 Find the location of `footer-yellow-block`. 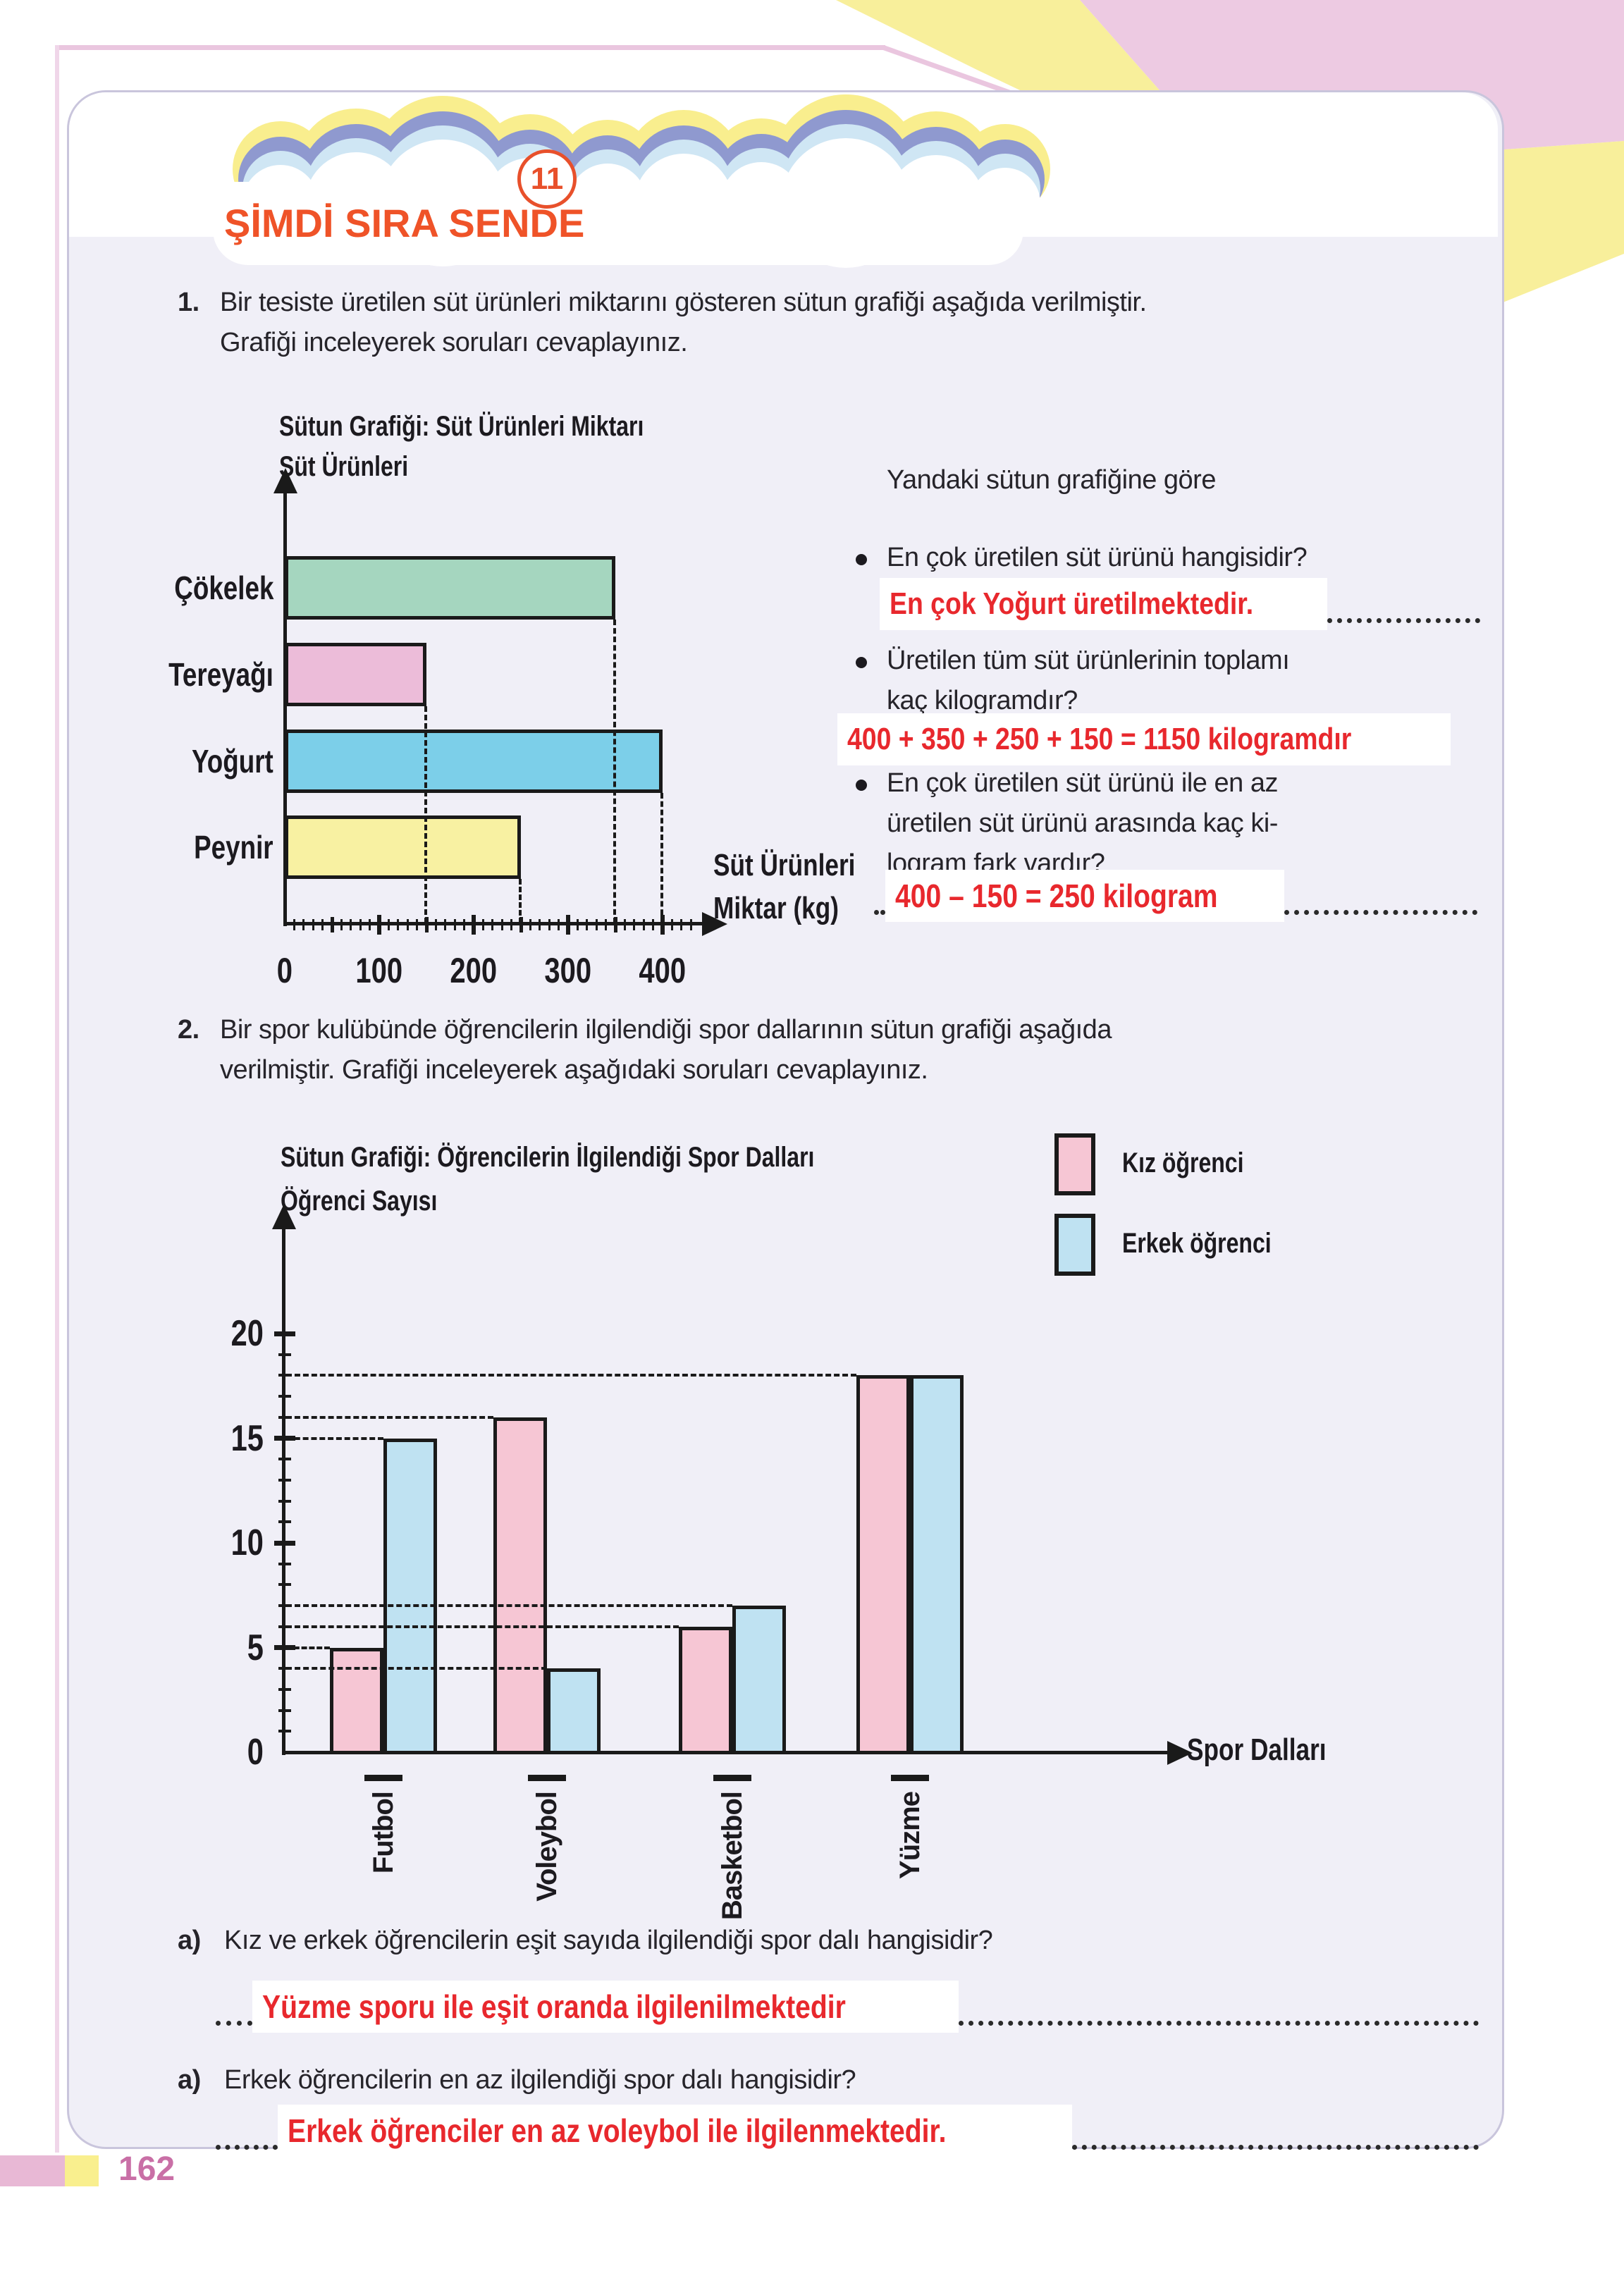

footer-yellow-block is located at coordinates (82, 2171).